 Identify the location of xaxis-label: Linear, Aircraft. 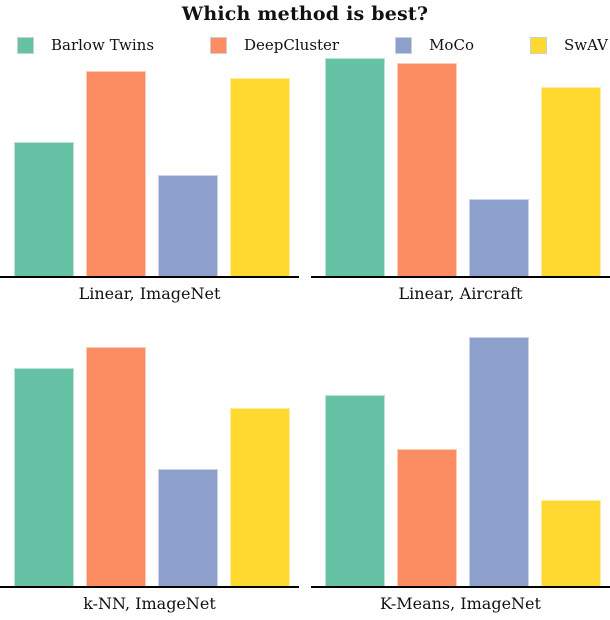
(460, 293).